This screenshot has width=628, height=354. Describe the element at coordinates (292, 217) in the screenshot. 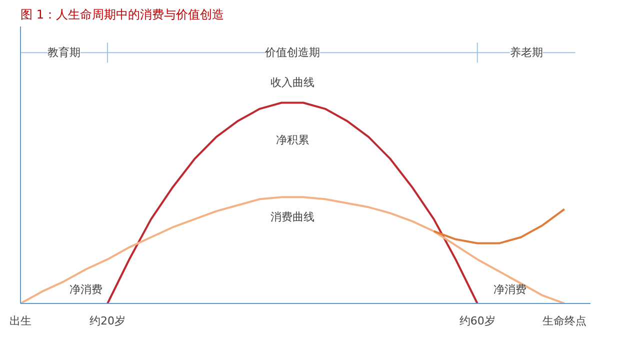

I see `annotation: 消费曲线` at that location.